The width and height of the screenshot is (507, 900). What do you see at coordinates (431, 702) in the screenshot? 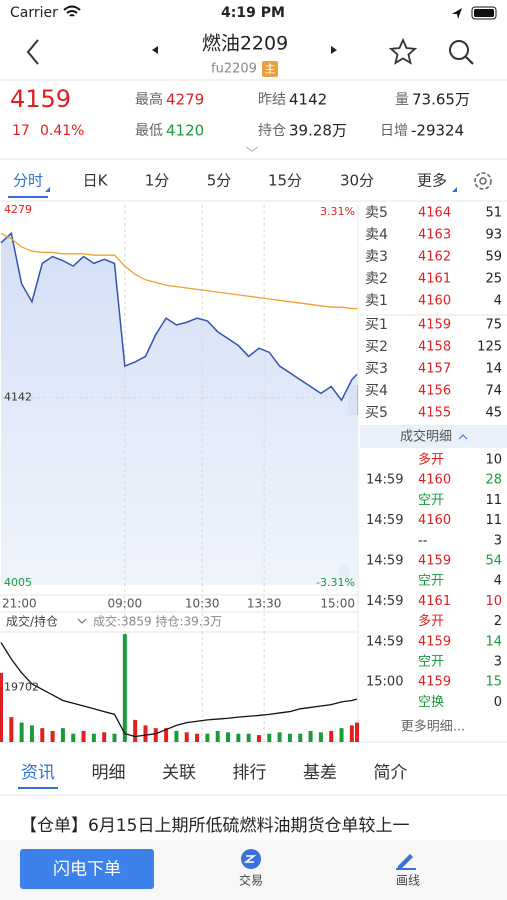
I see `detail-kind: 空换` at bounding box center [431, 702].